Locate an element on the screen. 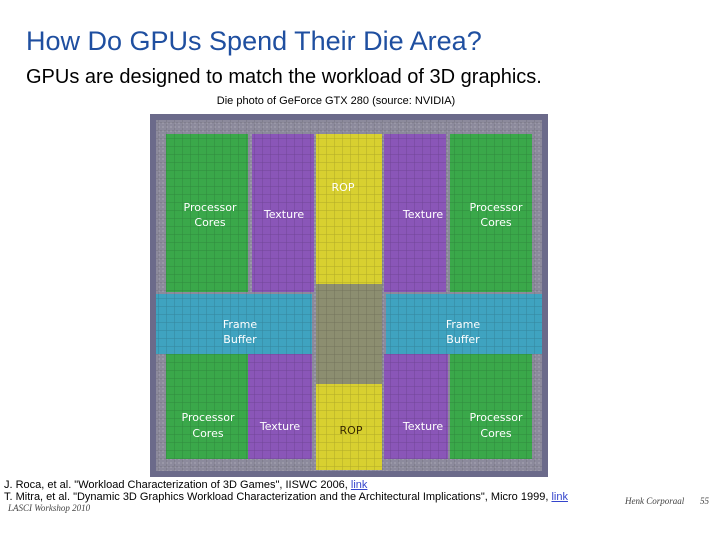 The width and height of the screenshot is (720, 540). label-texture-br: Texture is located at coordinates (422, 426).